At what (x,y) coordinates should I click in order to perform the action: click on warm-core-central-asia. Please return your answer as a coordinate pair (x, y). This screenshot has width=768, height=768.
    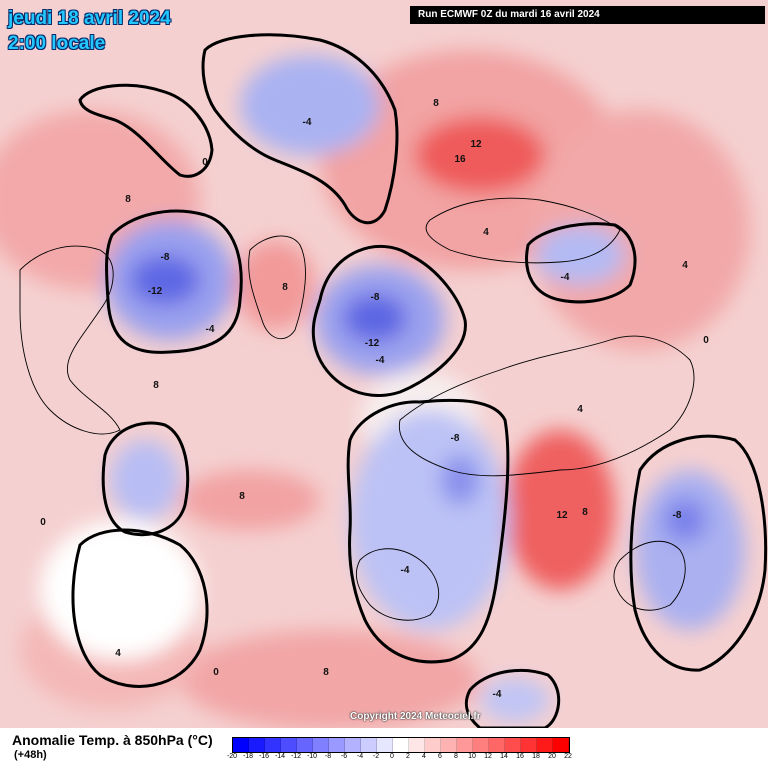
    Looking at the image, I should click on (560, 510).